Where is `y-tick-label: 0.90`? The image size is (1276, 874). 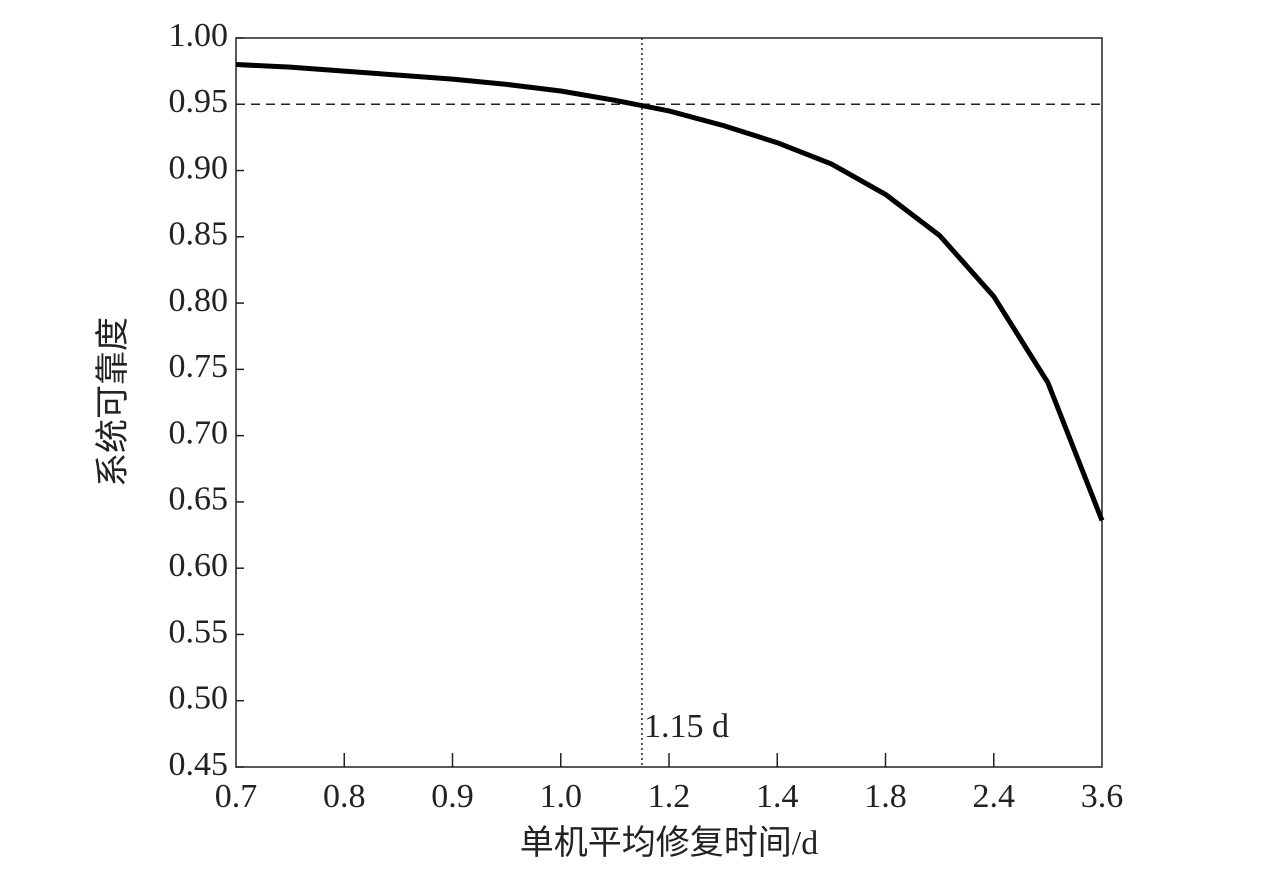 y-tick-label: 0.90 is located at coordinates (199, 167).